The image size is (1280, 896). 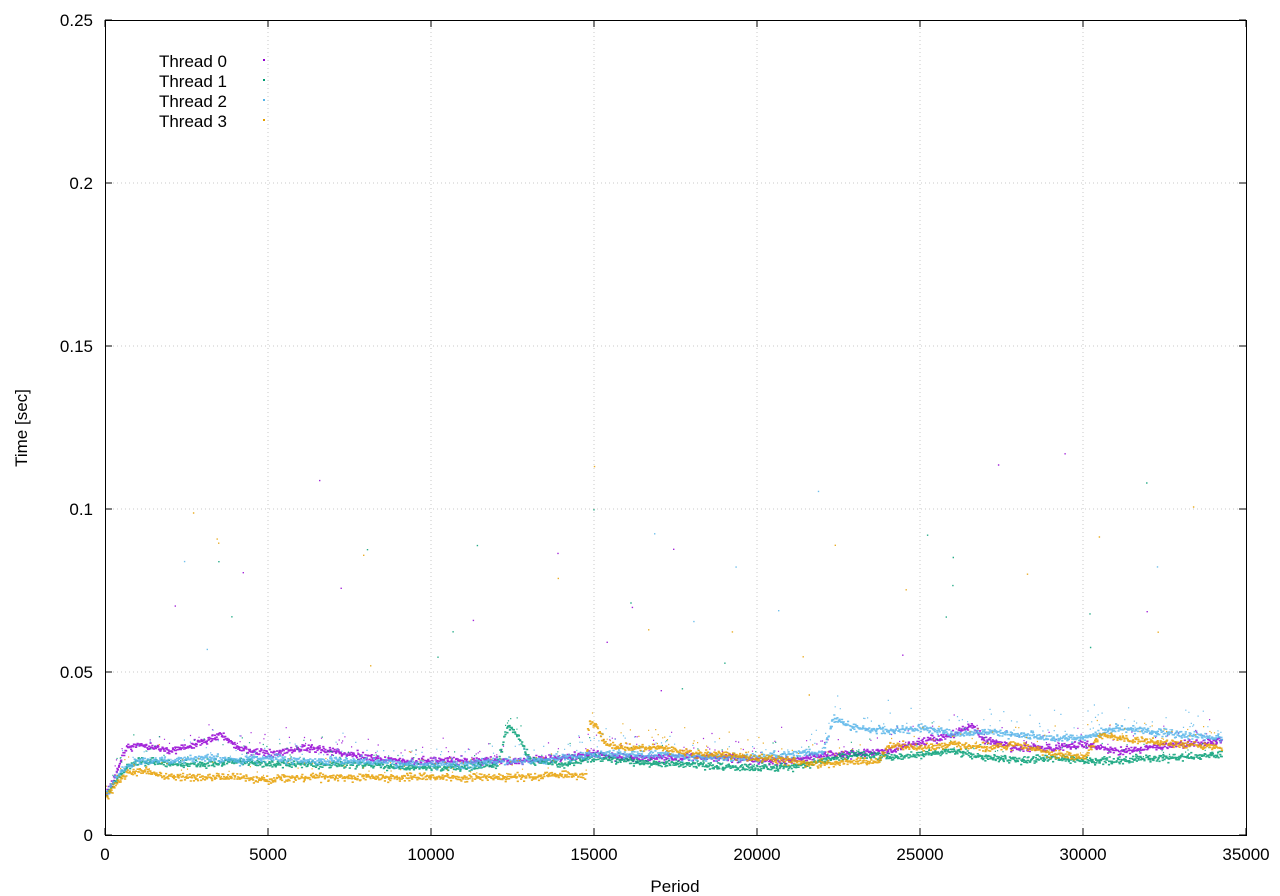 I want to click on x-tick-label: 5000, so click(x=268, y=854).